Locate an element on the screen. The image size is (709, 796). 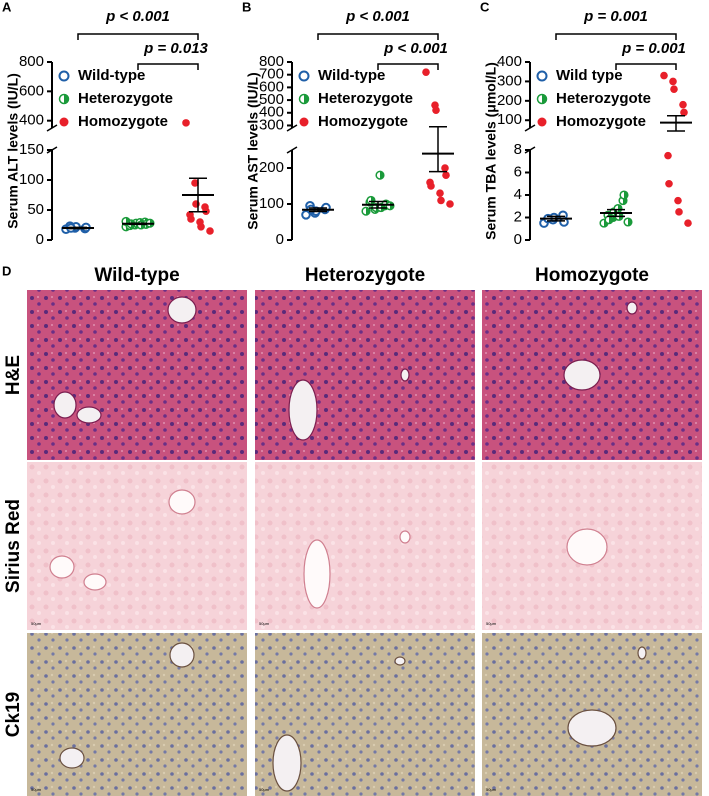
y-tick-label: 6 is located at coordinates (518, 171).